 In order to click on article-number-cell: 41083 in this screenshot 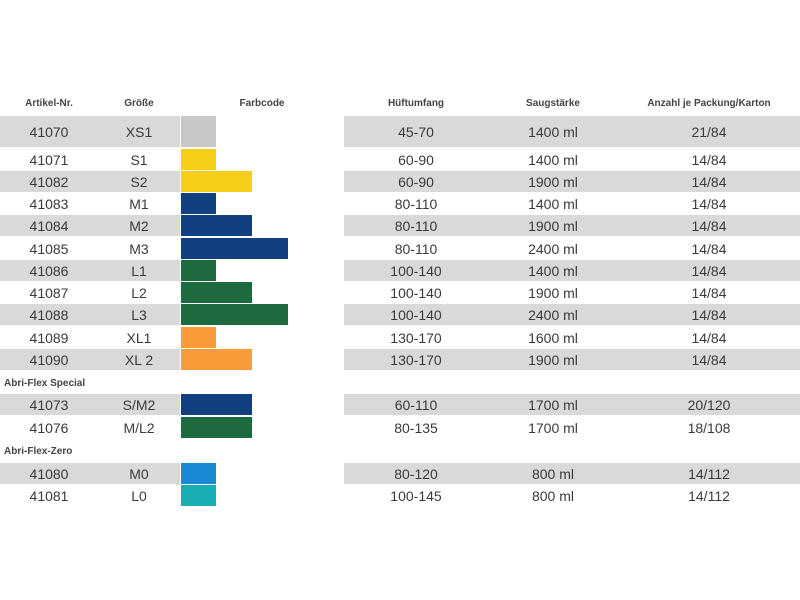, I will do `click(49, 203)`.